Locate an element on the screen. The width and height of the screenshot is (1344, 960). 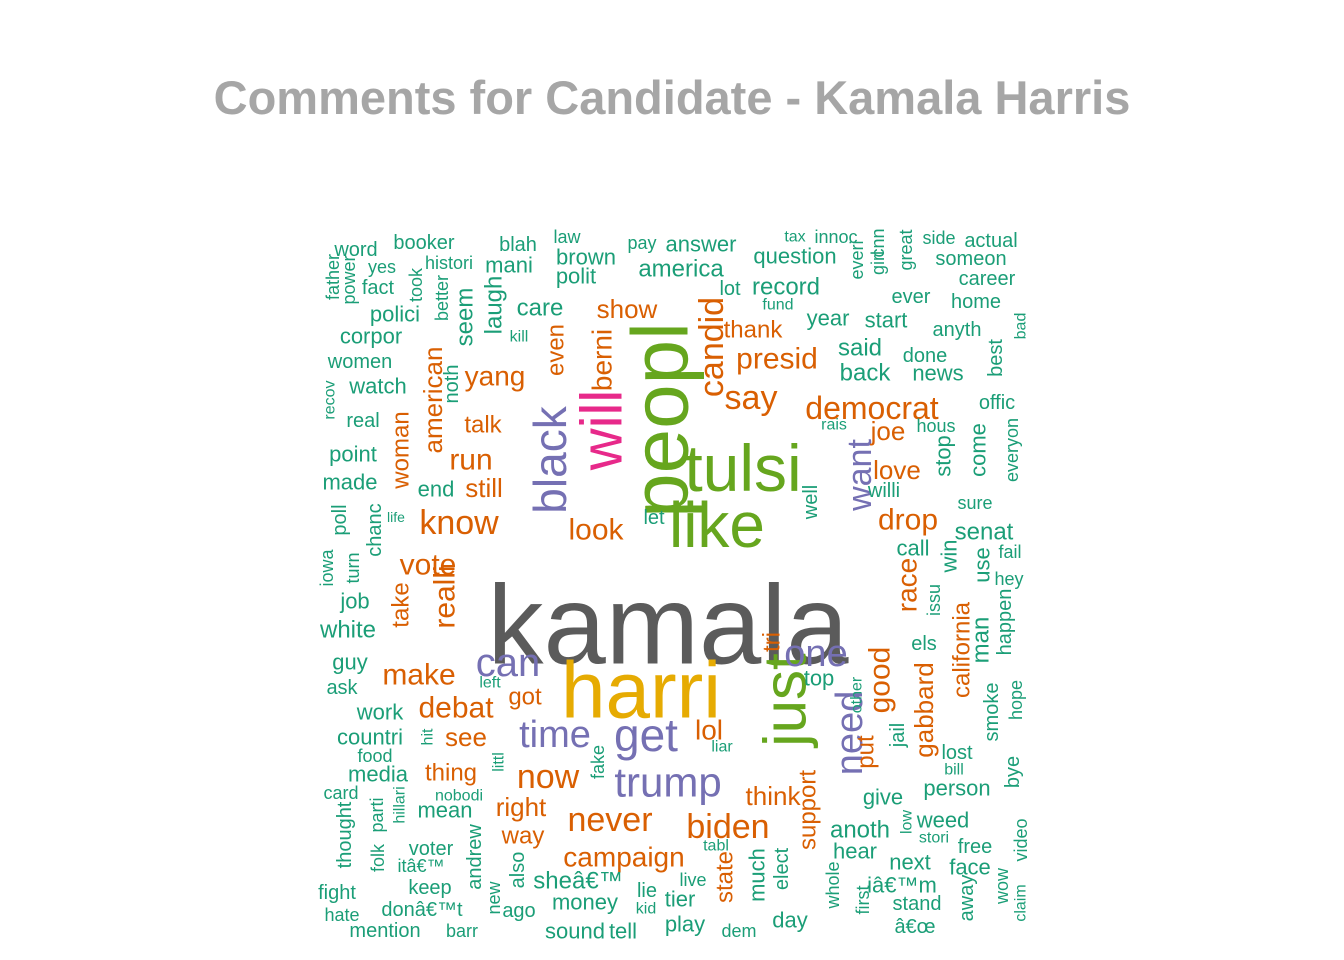
word-102: done is located at coordinates (925, 356).